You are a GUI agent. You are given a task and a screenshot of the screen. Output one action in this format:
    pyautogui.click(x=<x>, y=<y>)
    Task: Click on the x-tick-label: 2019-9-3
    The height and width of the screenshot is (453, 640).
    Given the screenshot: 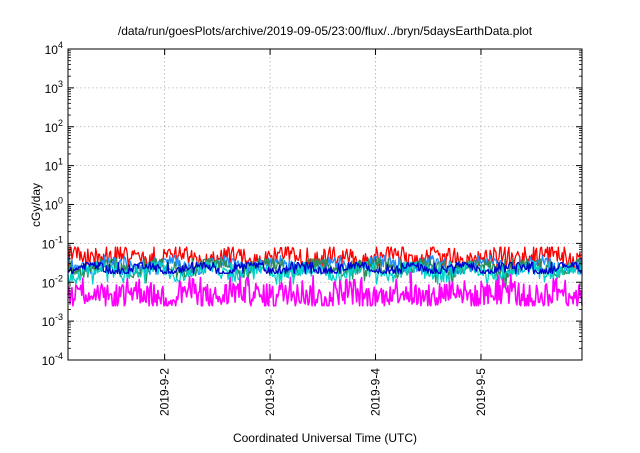 What is the action you would take?
    pyautogui.click(x=270, y=392)
    